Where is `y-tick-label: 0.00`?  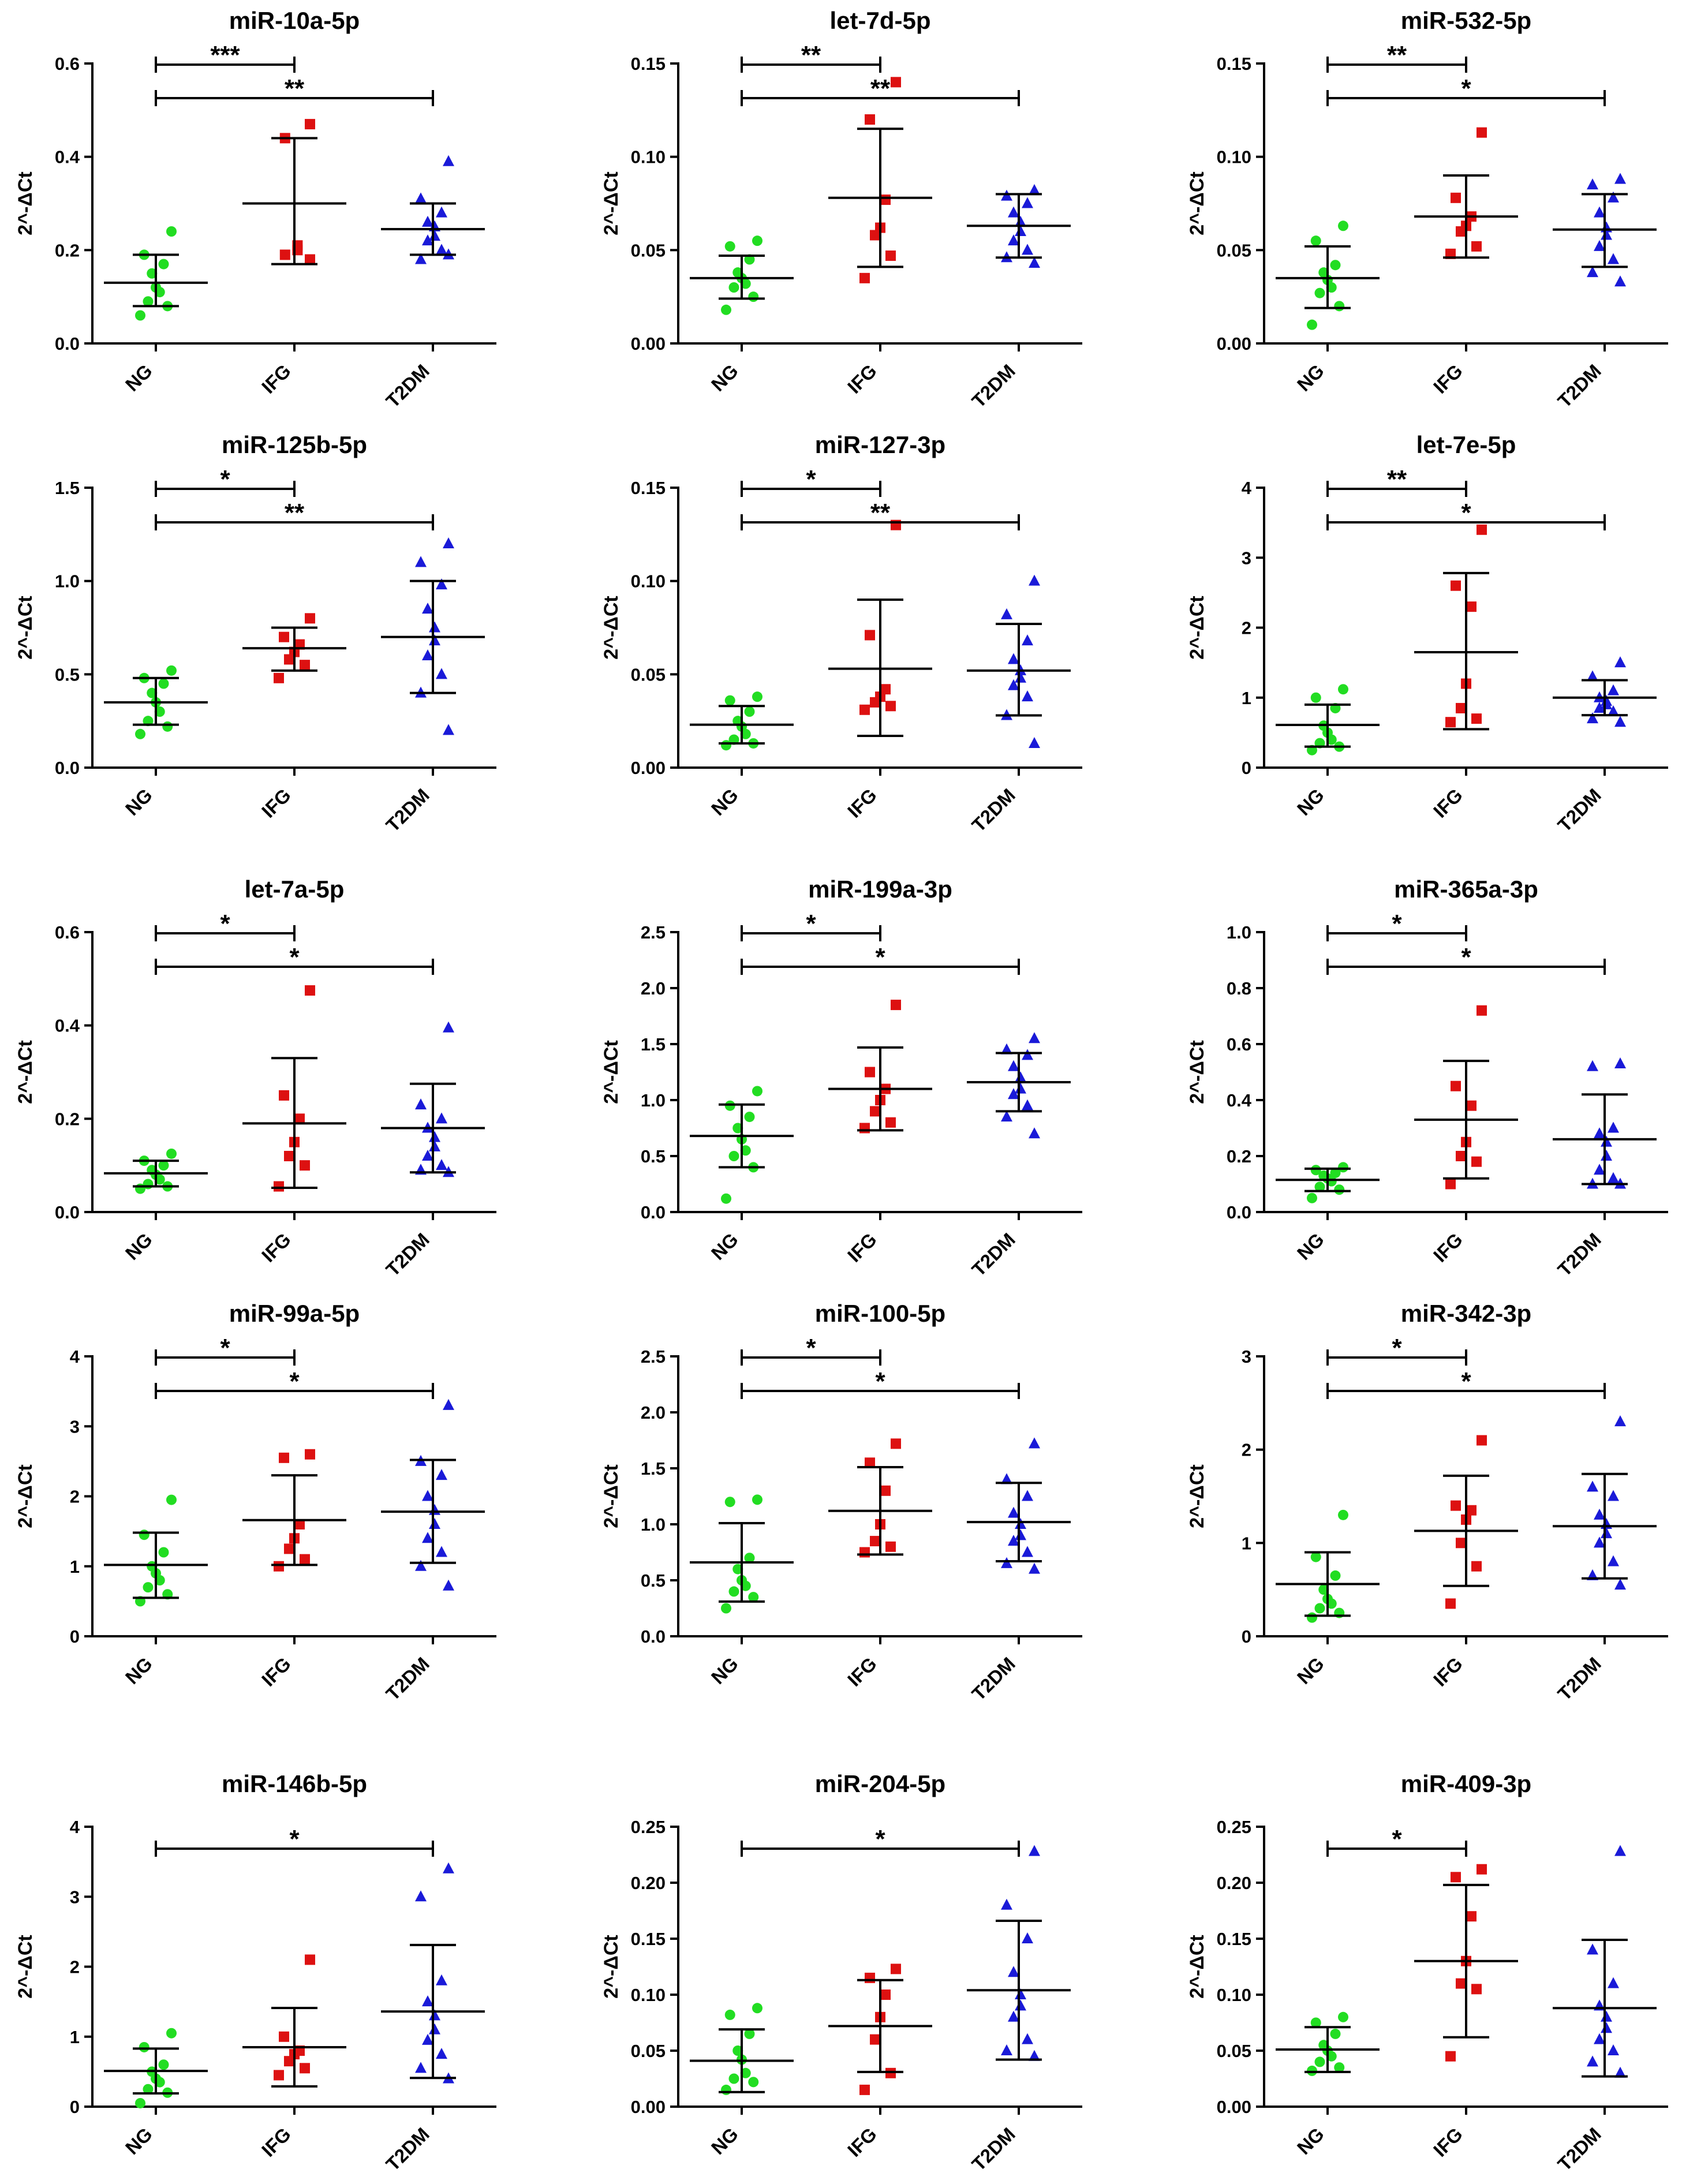
y-tick-label: 0.00 is located at coordinates (648, 2107).